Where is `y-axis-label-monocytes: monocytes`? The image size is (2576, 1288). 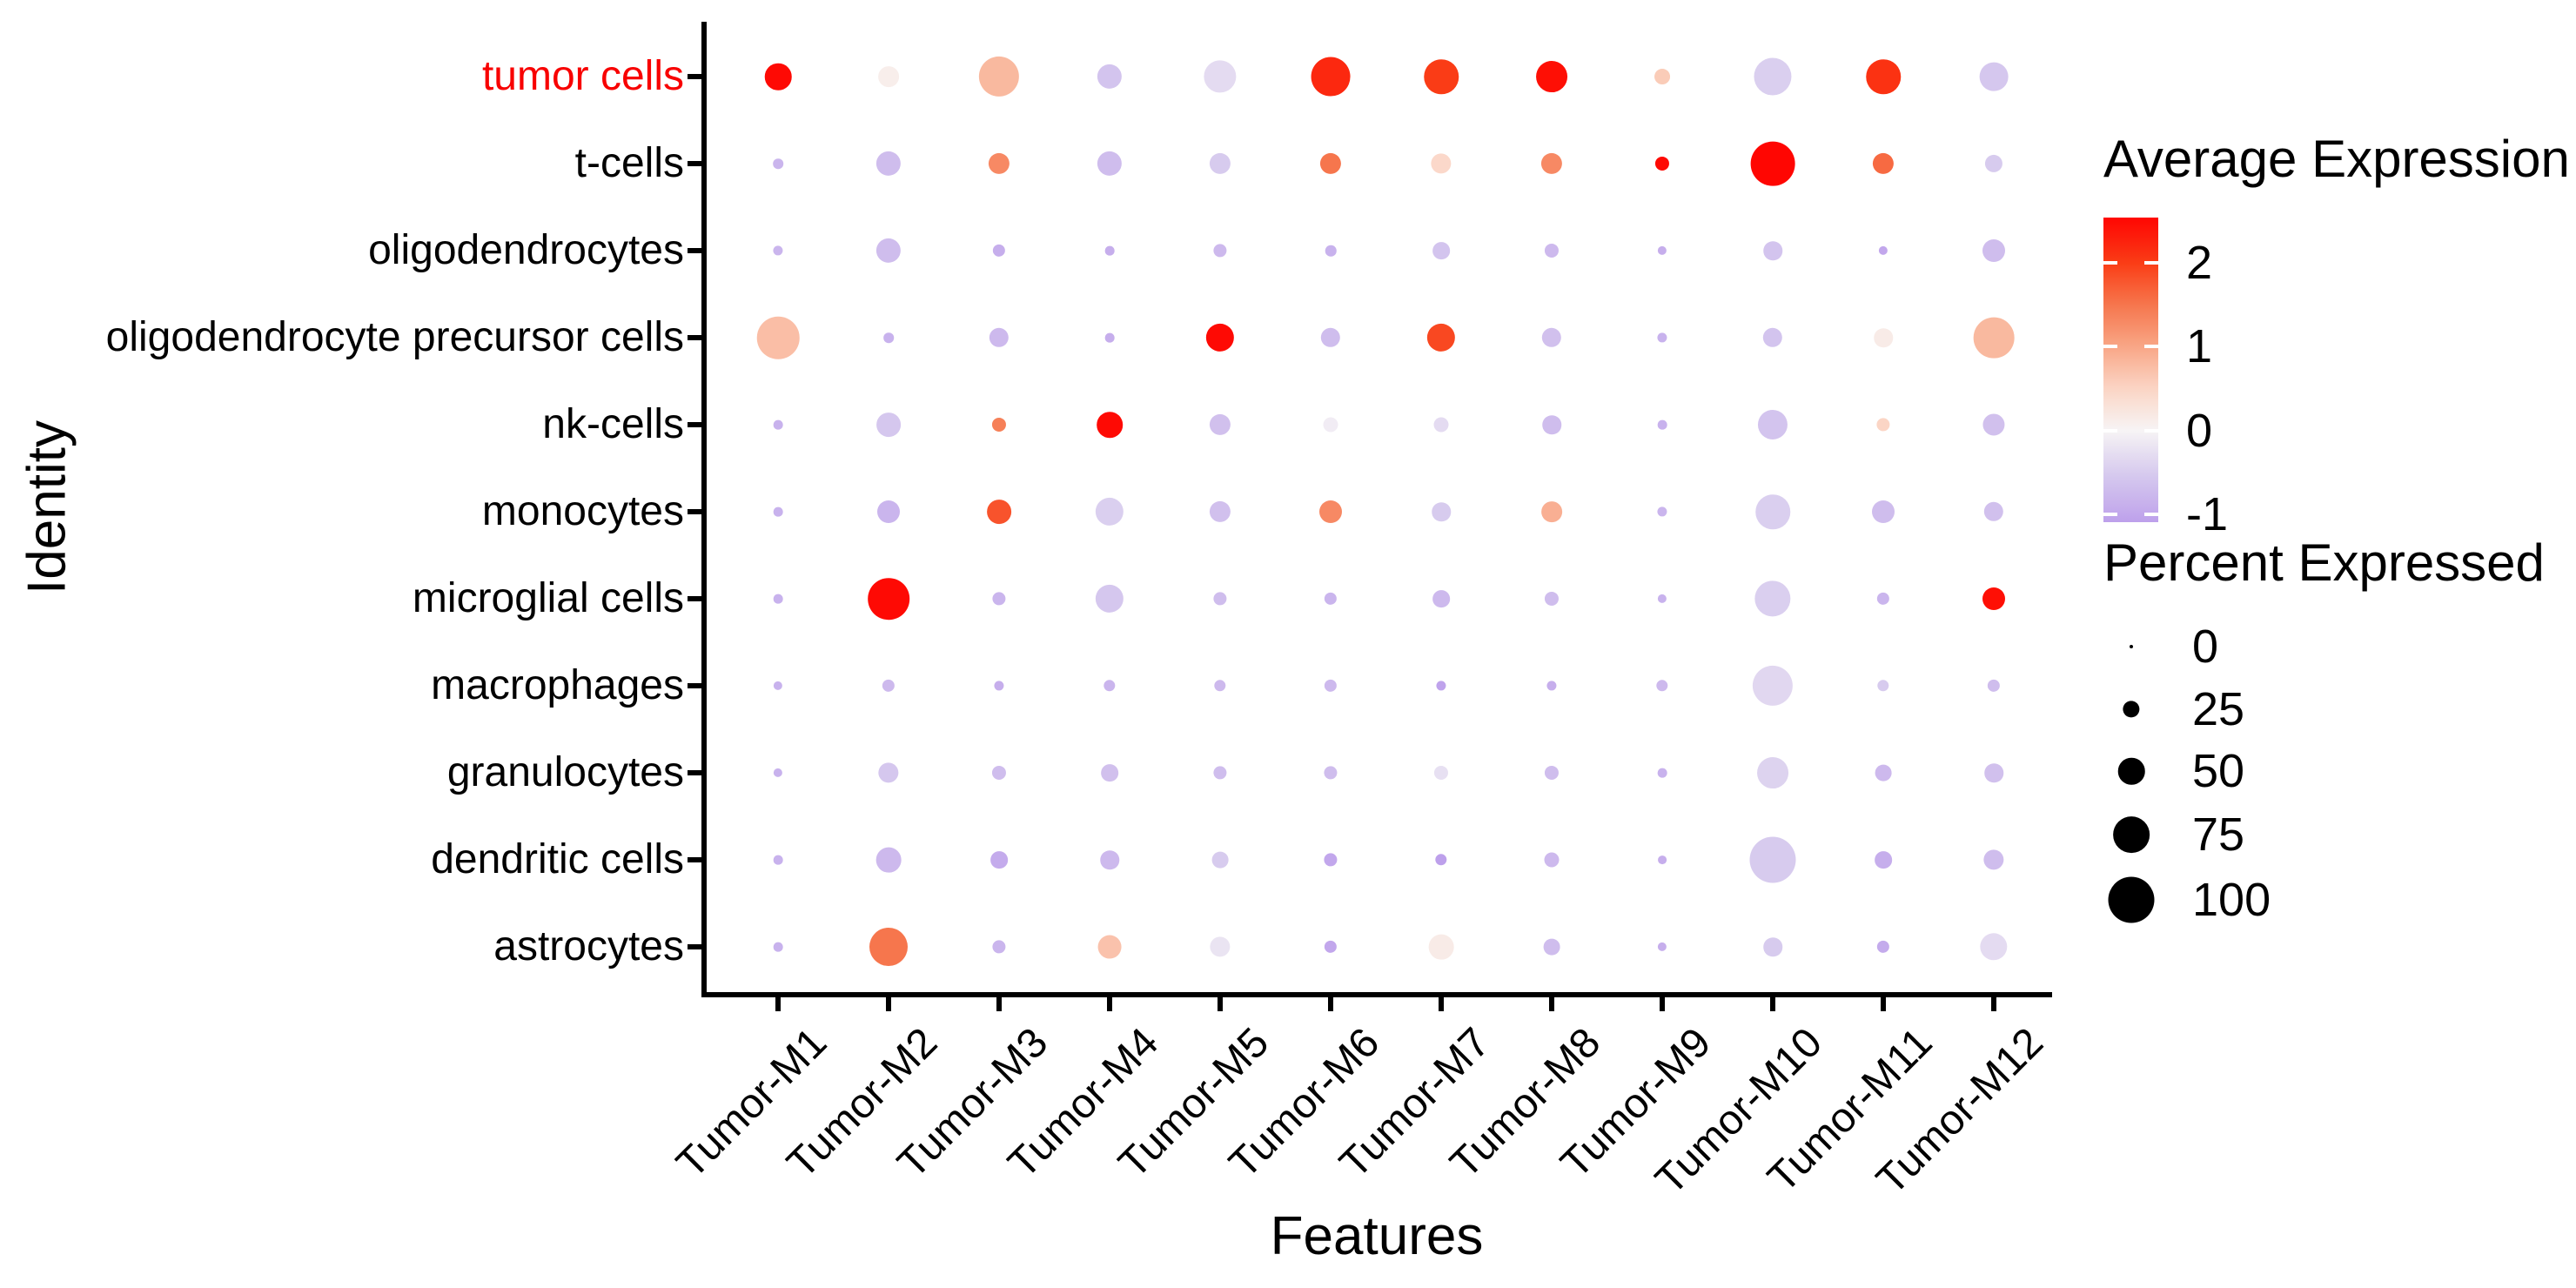
y-axis-label-monocytes: monocytes is located at coordinates (583, 511).